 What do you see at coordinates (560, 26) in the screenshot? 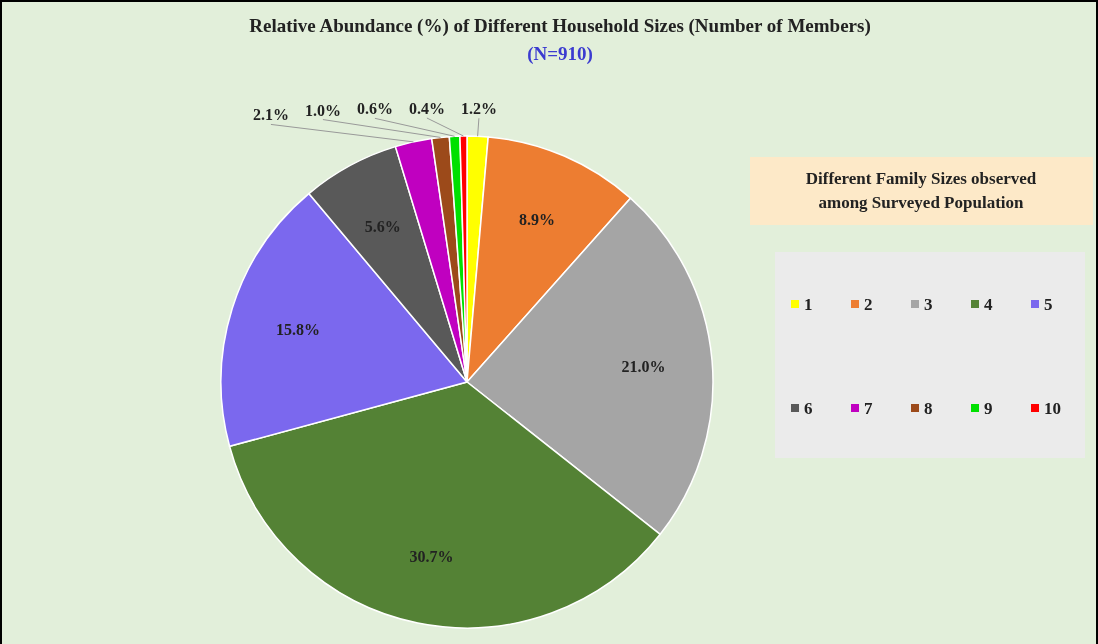
I see `chart-title: Relative Abundance (%) of Different Household Sizes (Number of Members)` at bounding box center [560, 26].